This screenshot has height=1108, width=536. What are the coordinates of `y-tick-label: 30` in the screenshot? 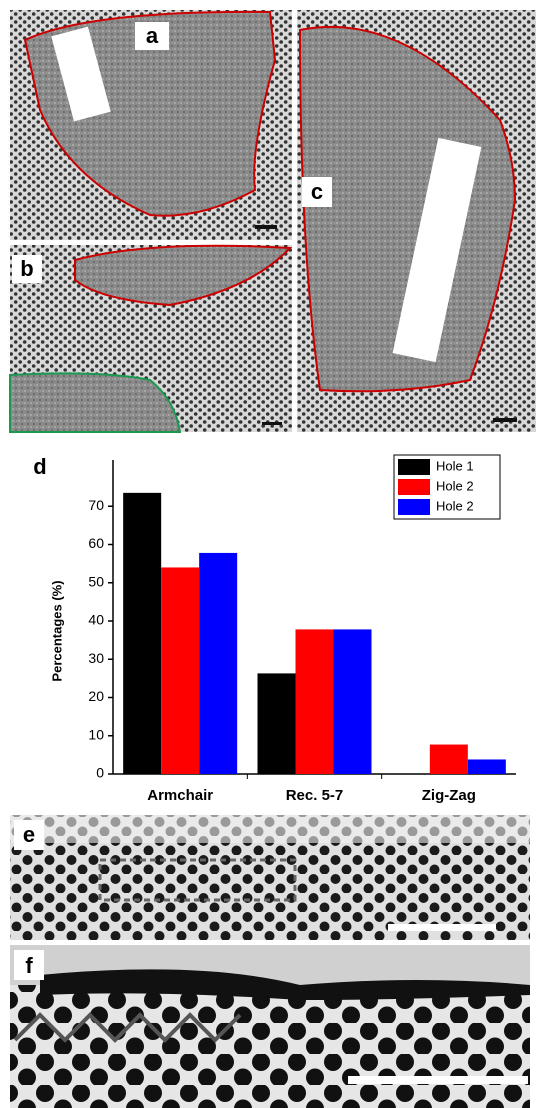 It's located at (96, 658).